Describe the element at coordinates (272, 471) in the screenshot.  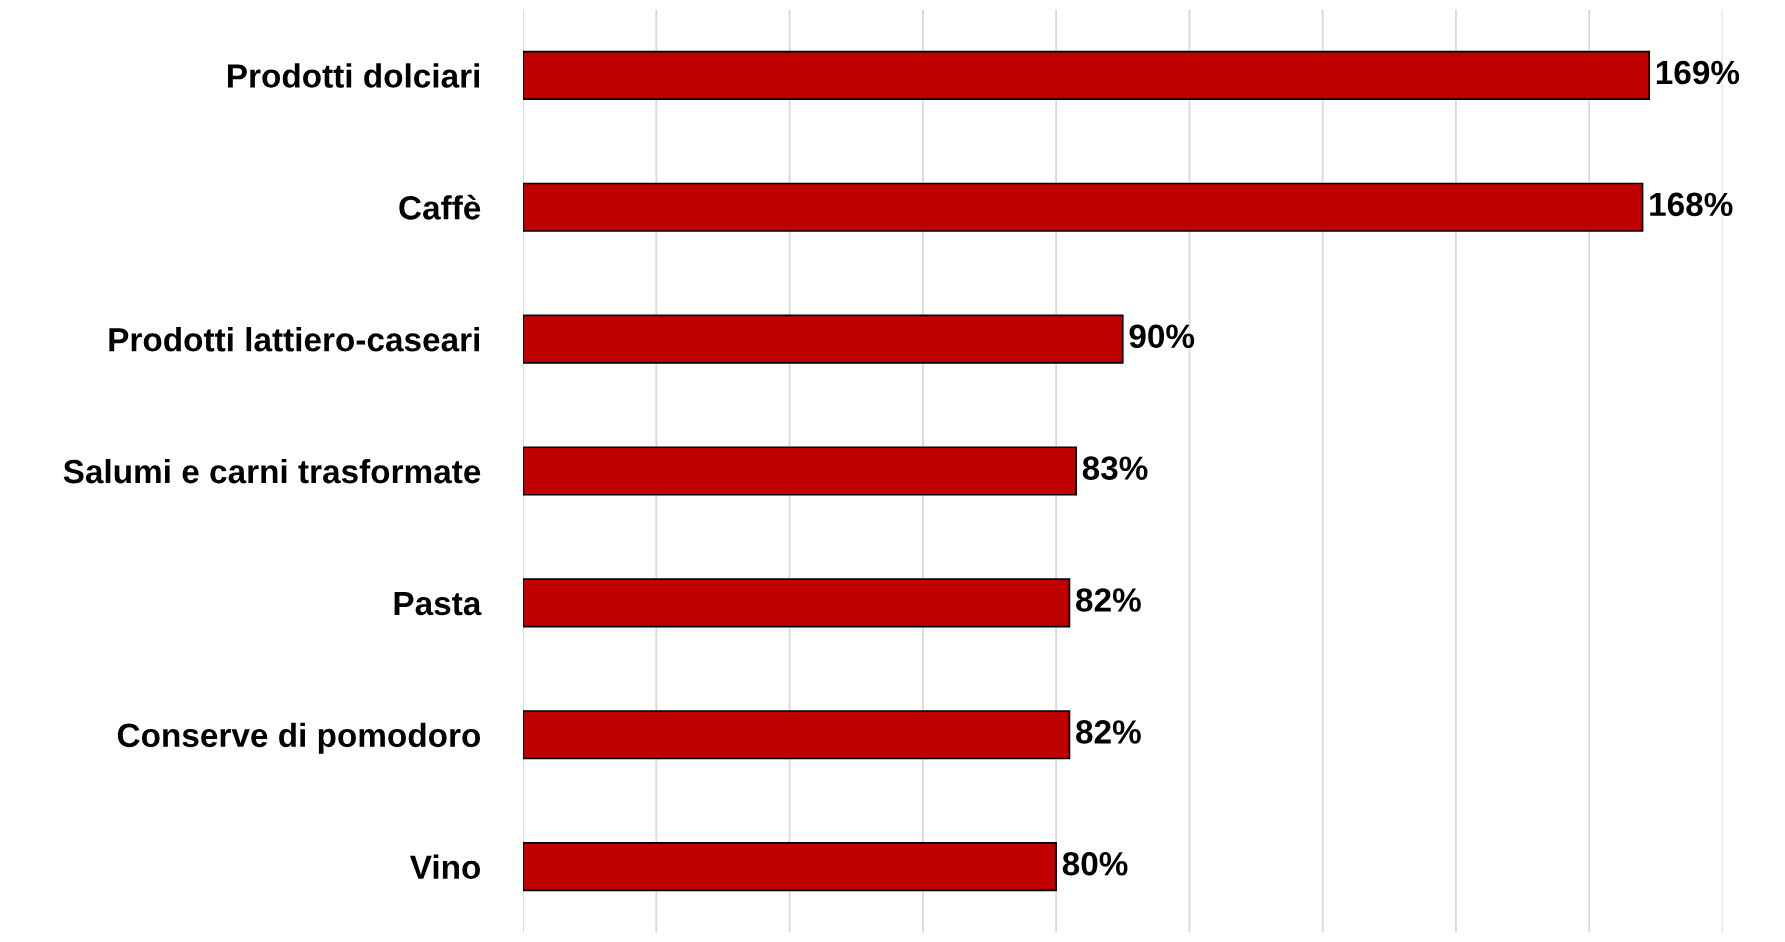
I see `y-tick-label: Salumi e carni trasformate` at that location.